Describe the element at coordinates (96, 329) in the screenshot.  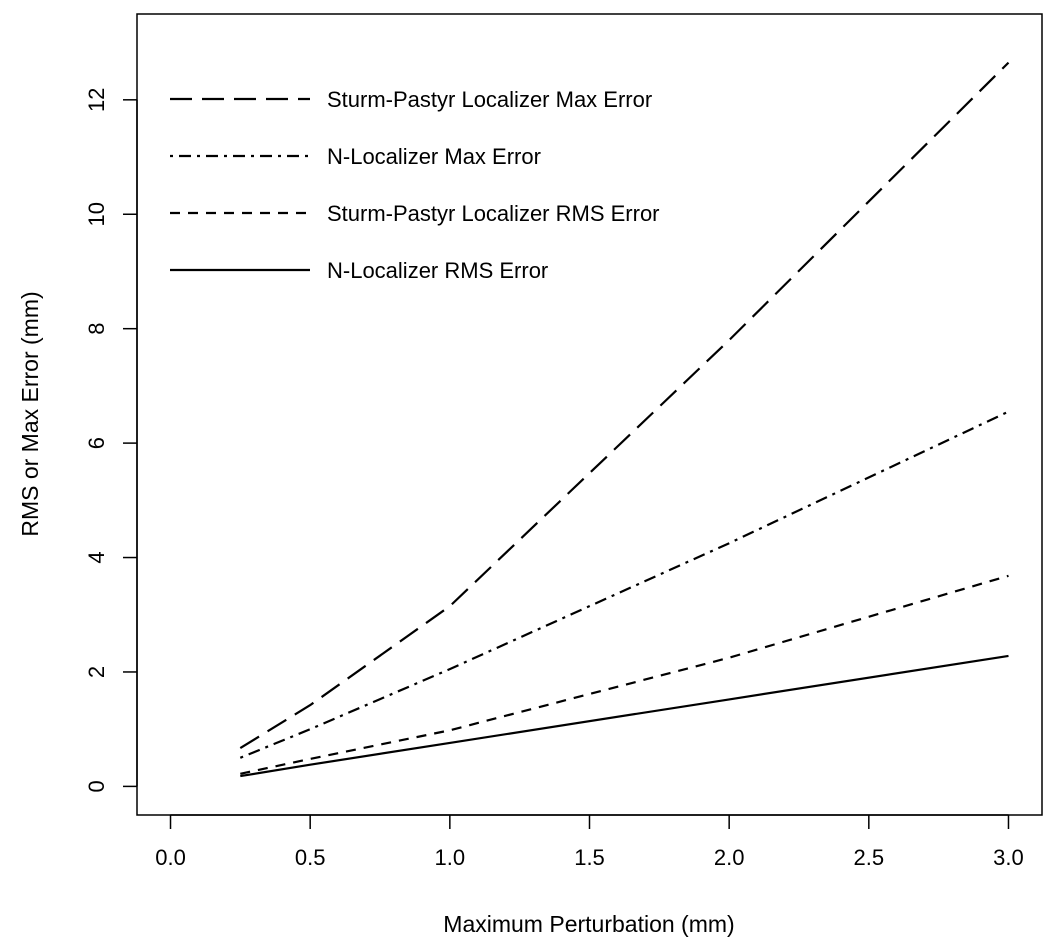
I see `y-tick-label: 8` at that location.